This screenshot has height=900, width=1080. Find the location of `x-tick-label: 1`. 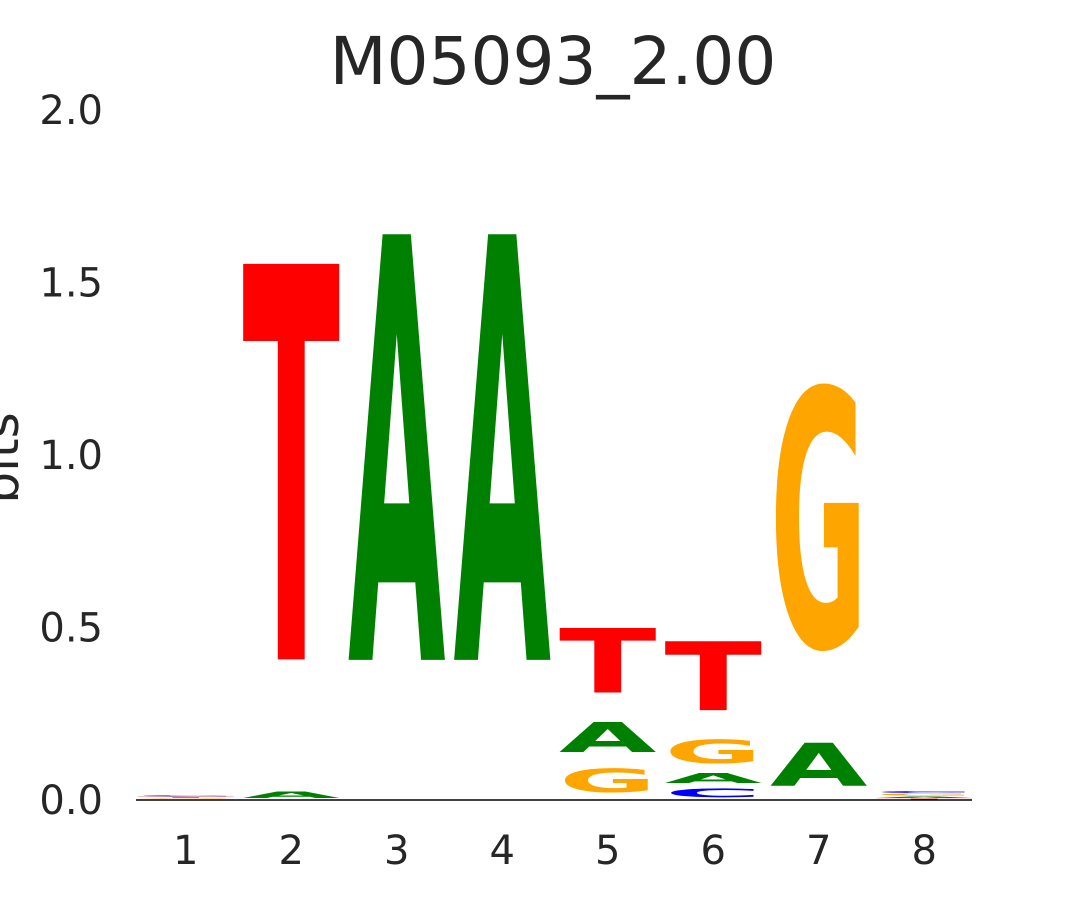

x-tick-label: 1 is located at coordinates (185, 851).